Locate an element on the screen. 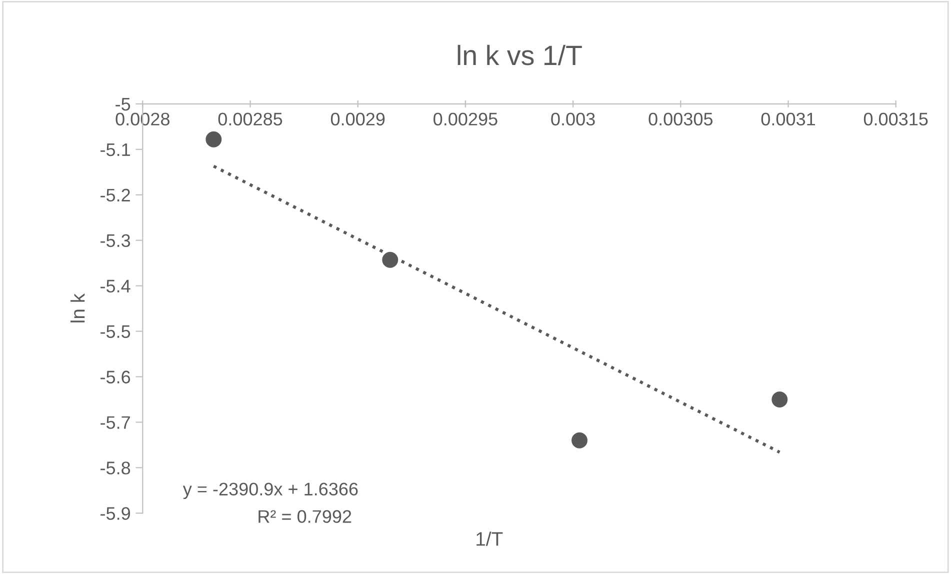 This screenshot has width=951, height=574. y-tick-label: -5.6 is located at coordinates (115, 377).